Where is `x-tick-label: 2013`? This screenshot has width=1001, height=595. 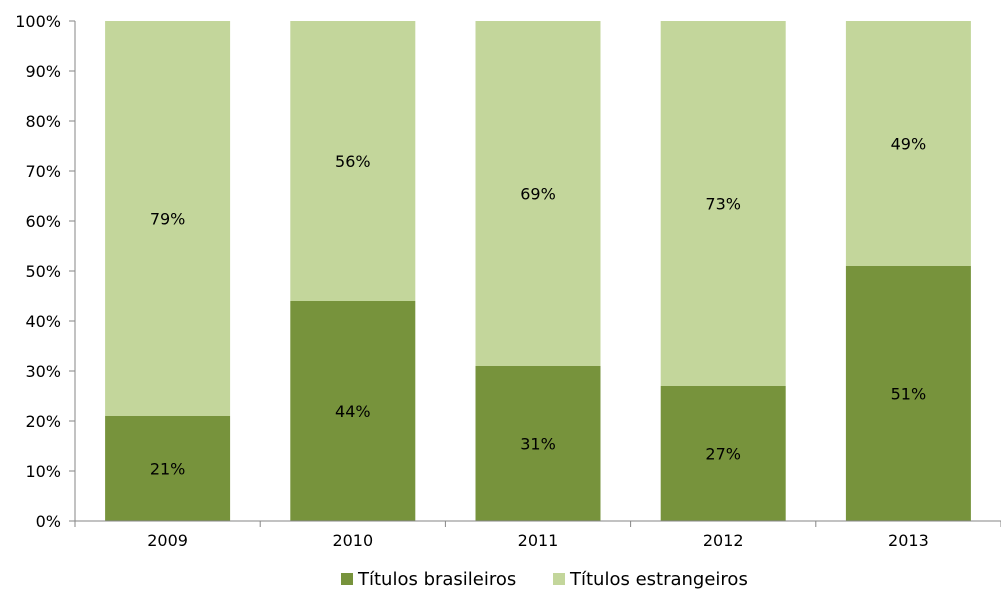
x-tick-label: 2013 is located at coordinates (908, 540).